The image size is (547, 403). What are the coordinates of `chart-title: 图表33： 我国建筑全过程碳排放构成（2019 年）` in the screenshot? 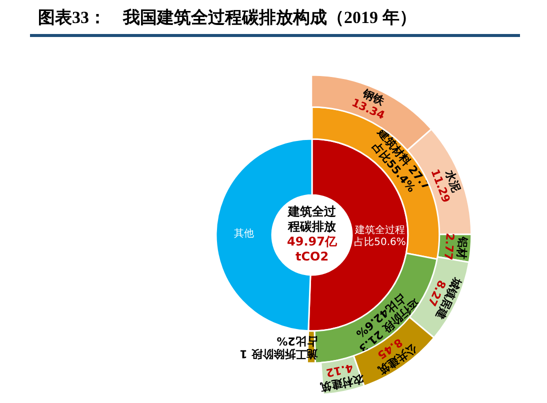 It's located at (227, 18).